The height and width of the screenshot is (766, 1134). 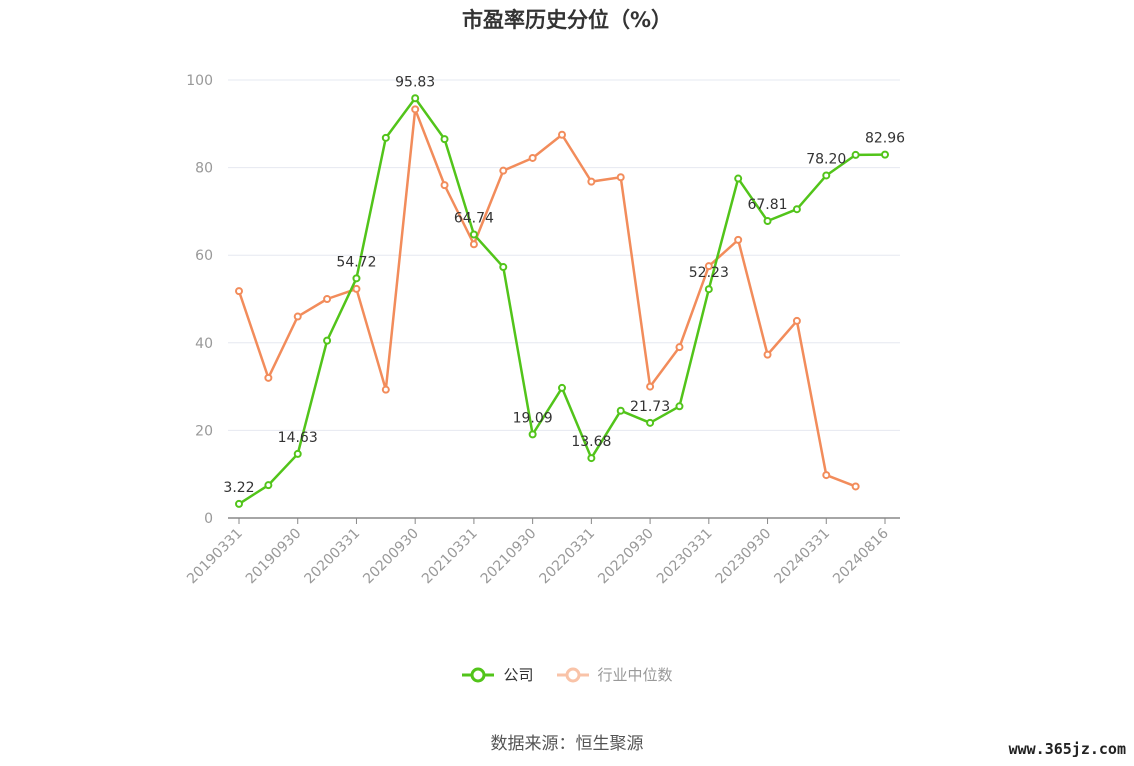 What do you see at coordinates (274, 557) in the screenshot?
I see `x-tick-label: 20190930` at bounding box center [274, 557].